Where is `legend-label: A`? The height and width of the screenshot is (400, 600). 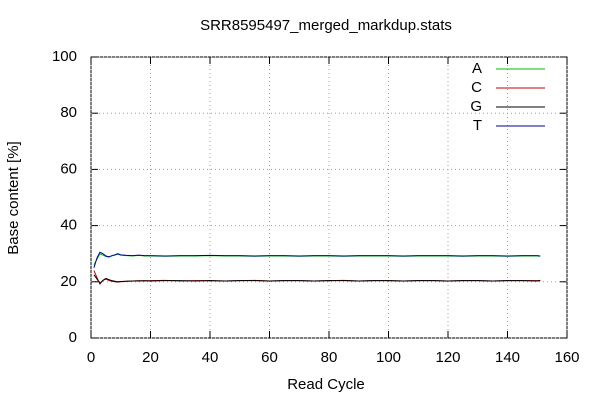
legend-label: A is located at coordinates (477, 68).